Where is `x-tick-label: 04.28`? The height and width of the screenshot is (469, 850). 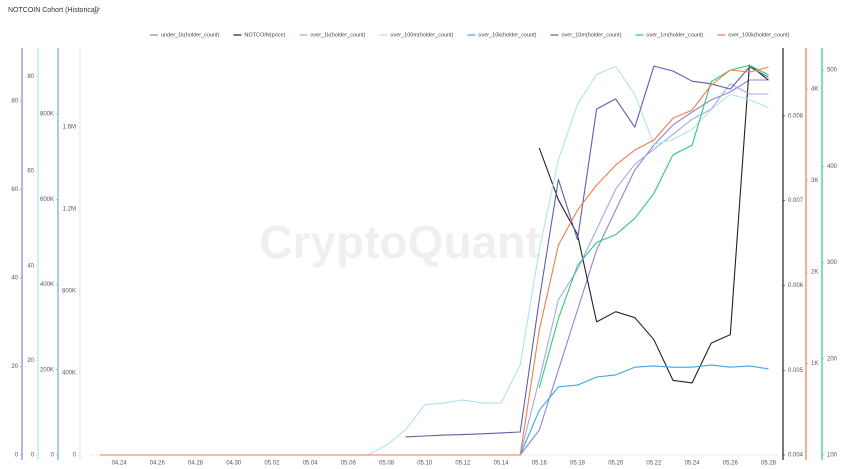
x-tick-label: 04.28 is located at coordinates (196, 464).